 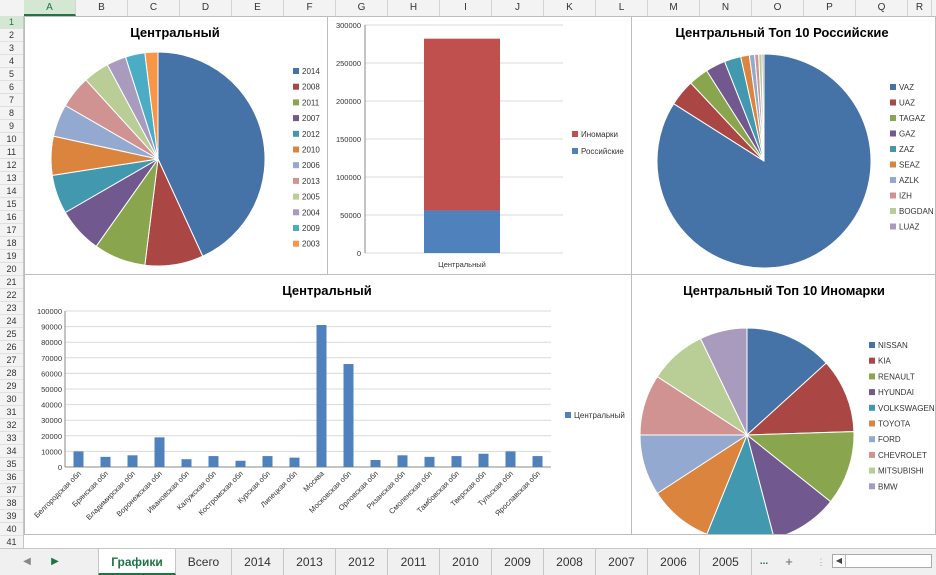 What do you see at coordinates (11, 308) in the screenshot?
I see `row-header-23: 23` at bounding box center [11, 308].